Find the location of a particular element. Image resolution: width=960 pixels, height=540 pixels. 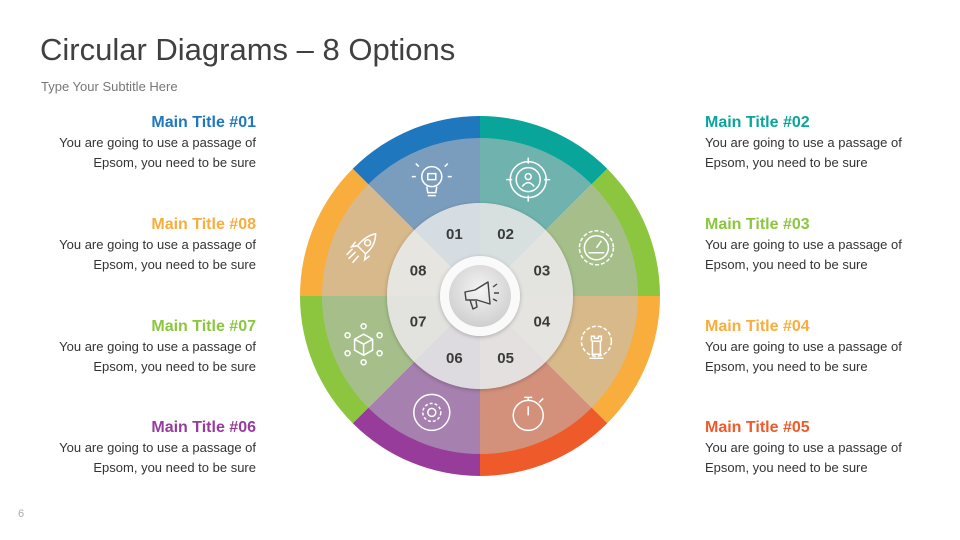

segment-number: 08 is located at coordinates (418, 270).